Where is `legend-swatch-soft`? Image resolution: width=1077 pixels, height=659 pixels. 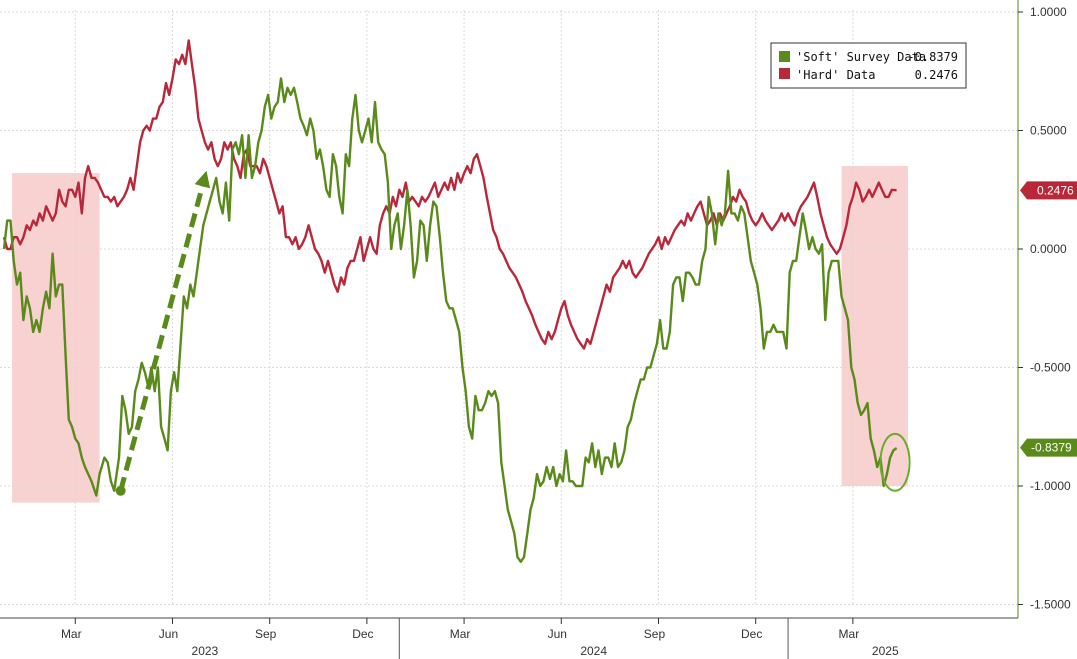
legend-swatch-soft is located at coordinates (784, 56).